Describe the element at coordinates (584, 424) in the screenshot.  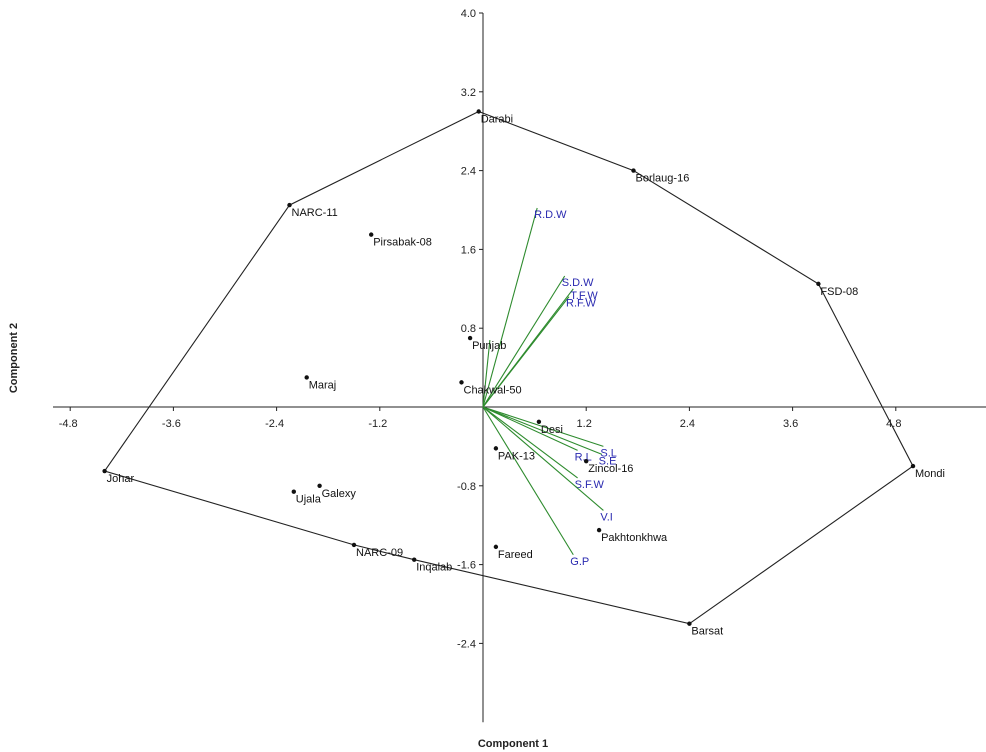
I see `x-tick-label: 1.2` at that location.